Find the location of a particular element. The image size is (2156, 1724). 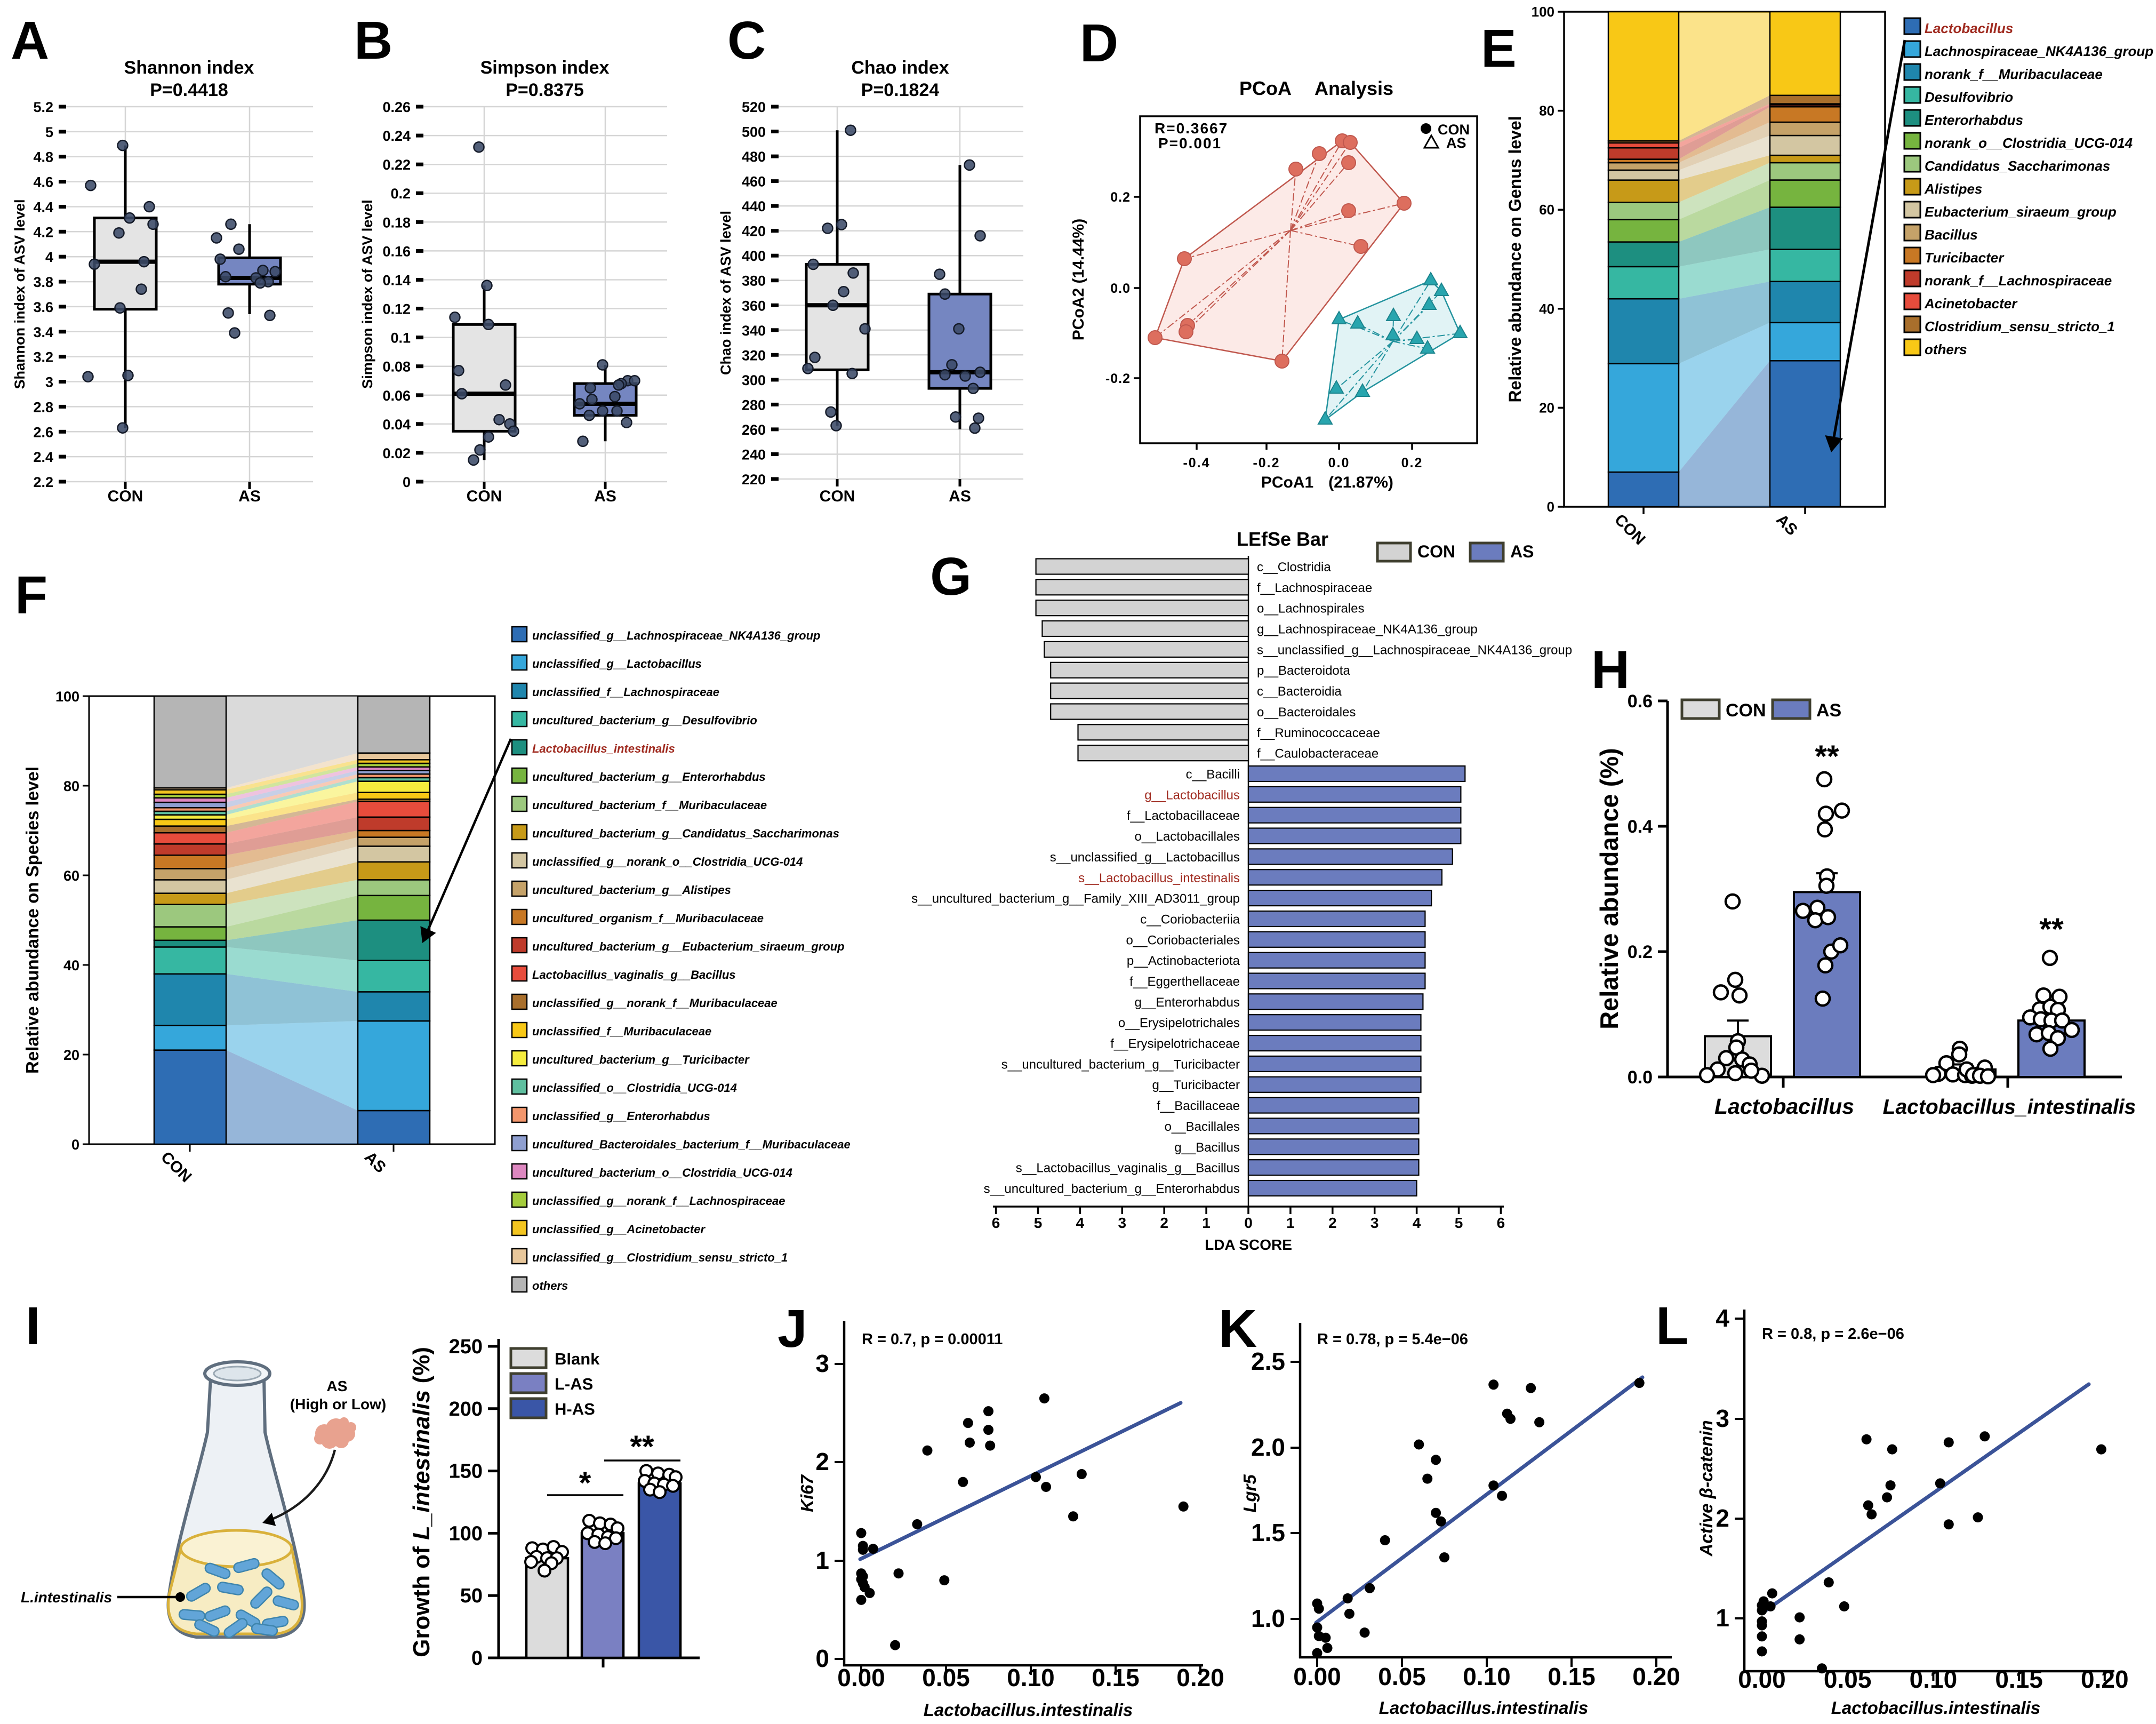

svg-text: Shannon index of ASV level is located at coordinates (20, 294).